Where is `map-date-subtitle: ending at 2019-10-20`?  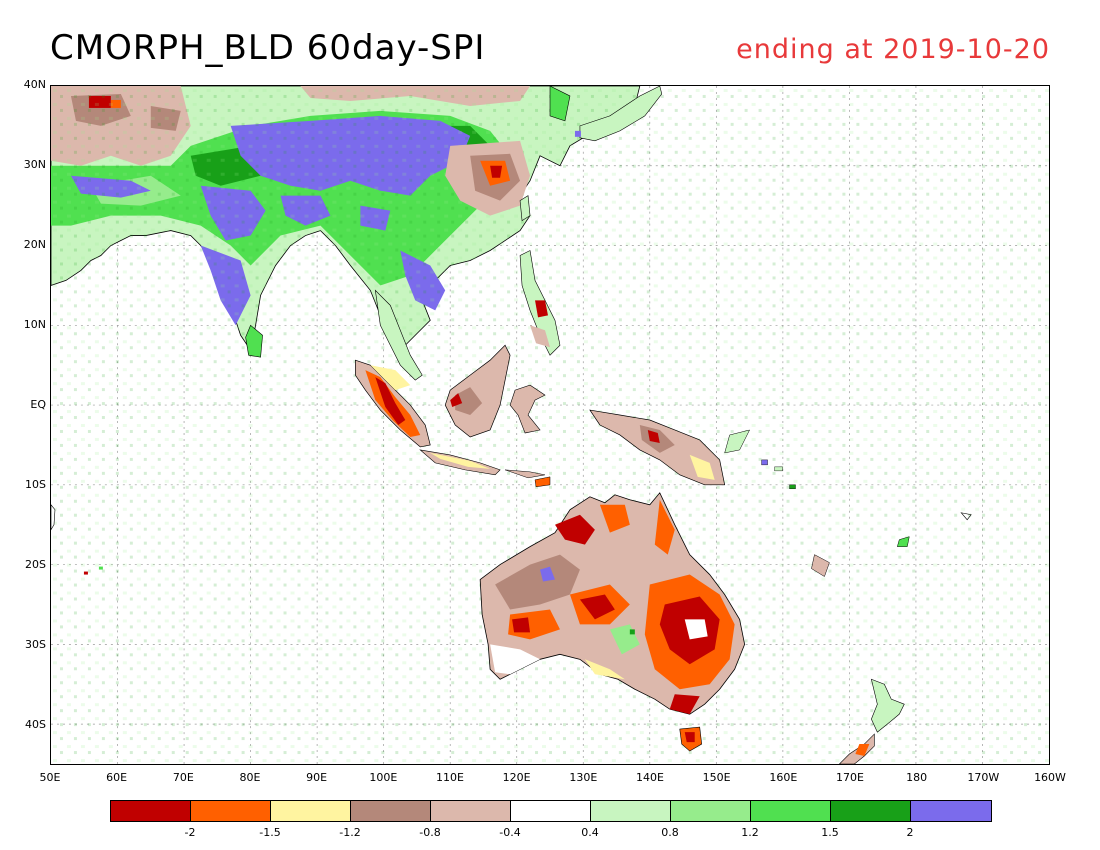
map-date-subtitle: ending at 2019-10-20 is located at coordinates (893, 49).